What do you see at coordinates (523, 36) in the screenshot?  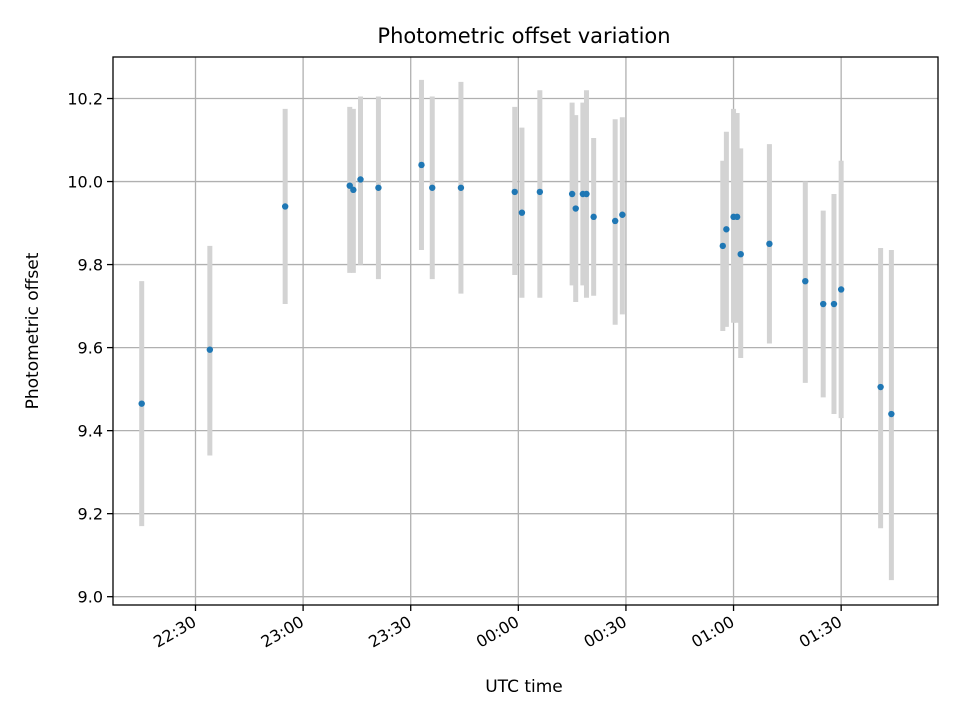 I see `chart-title: Photometric offset variation` at bounding box center [523, 36].